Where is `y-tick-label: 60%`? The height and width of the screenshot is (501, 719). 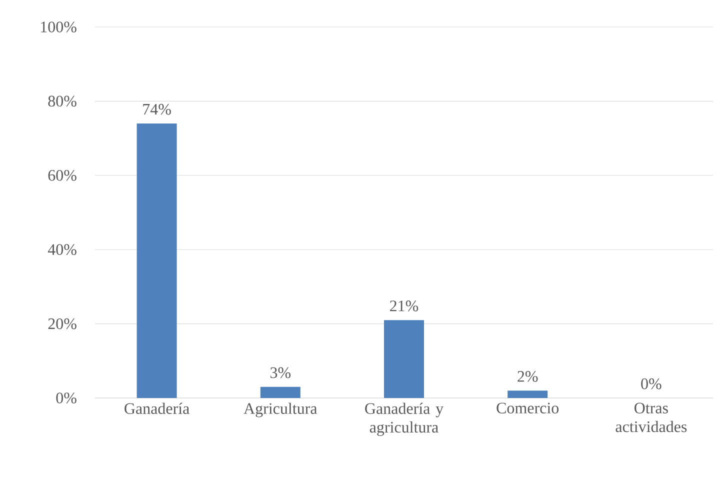
y-tick-label: 60% is located at coordinates (62, 175).